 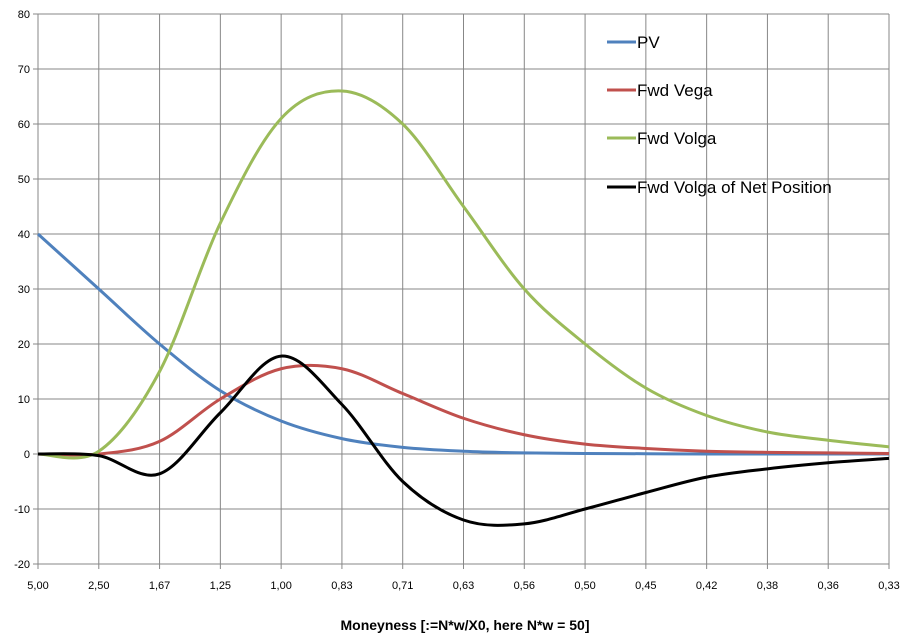 I want to click on legend-item-pv: PV, so click(x=633, y=42).